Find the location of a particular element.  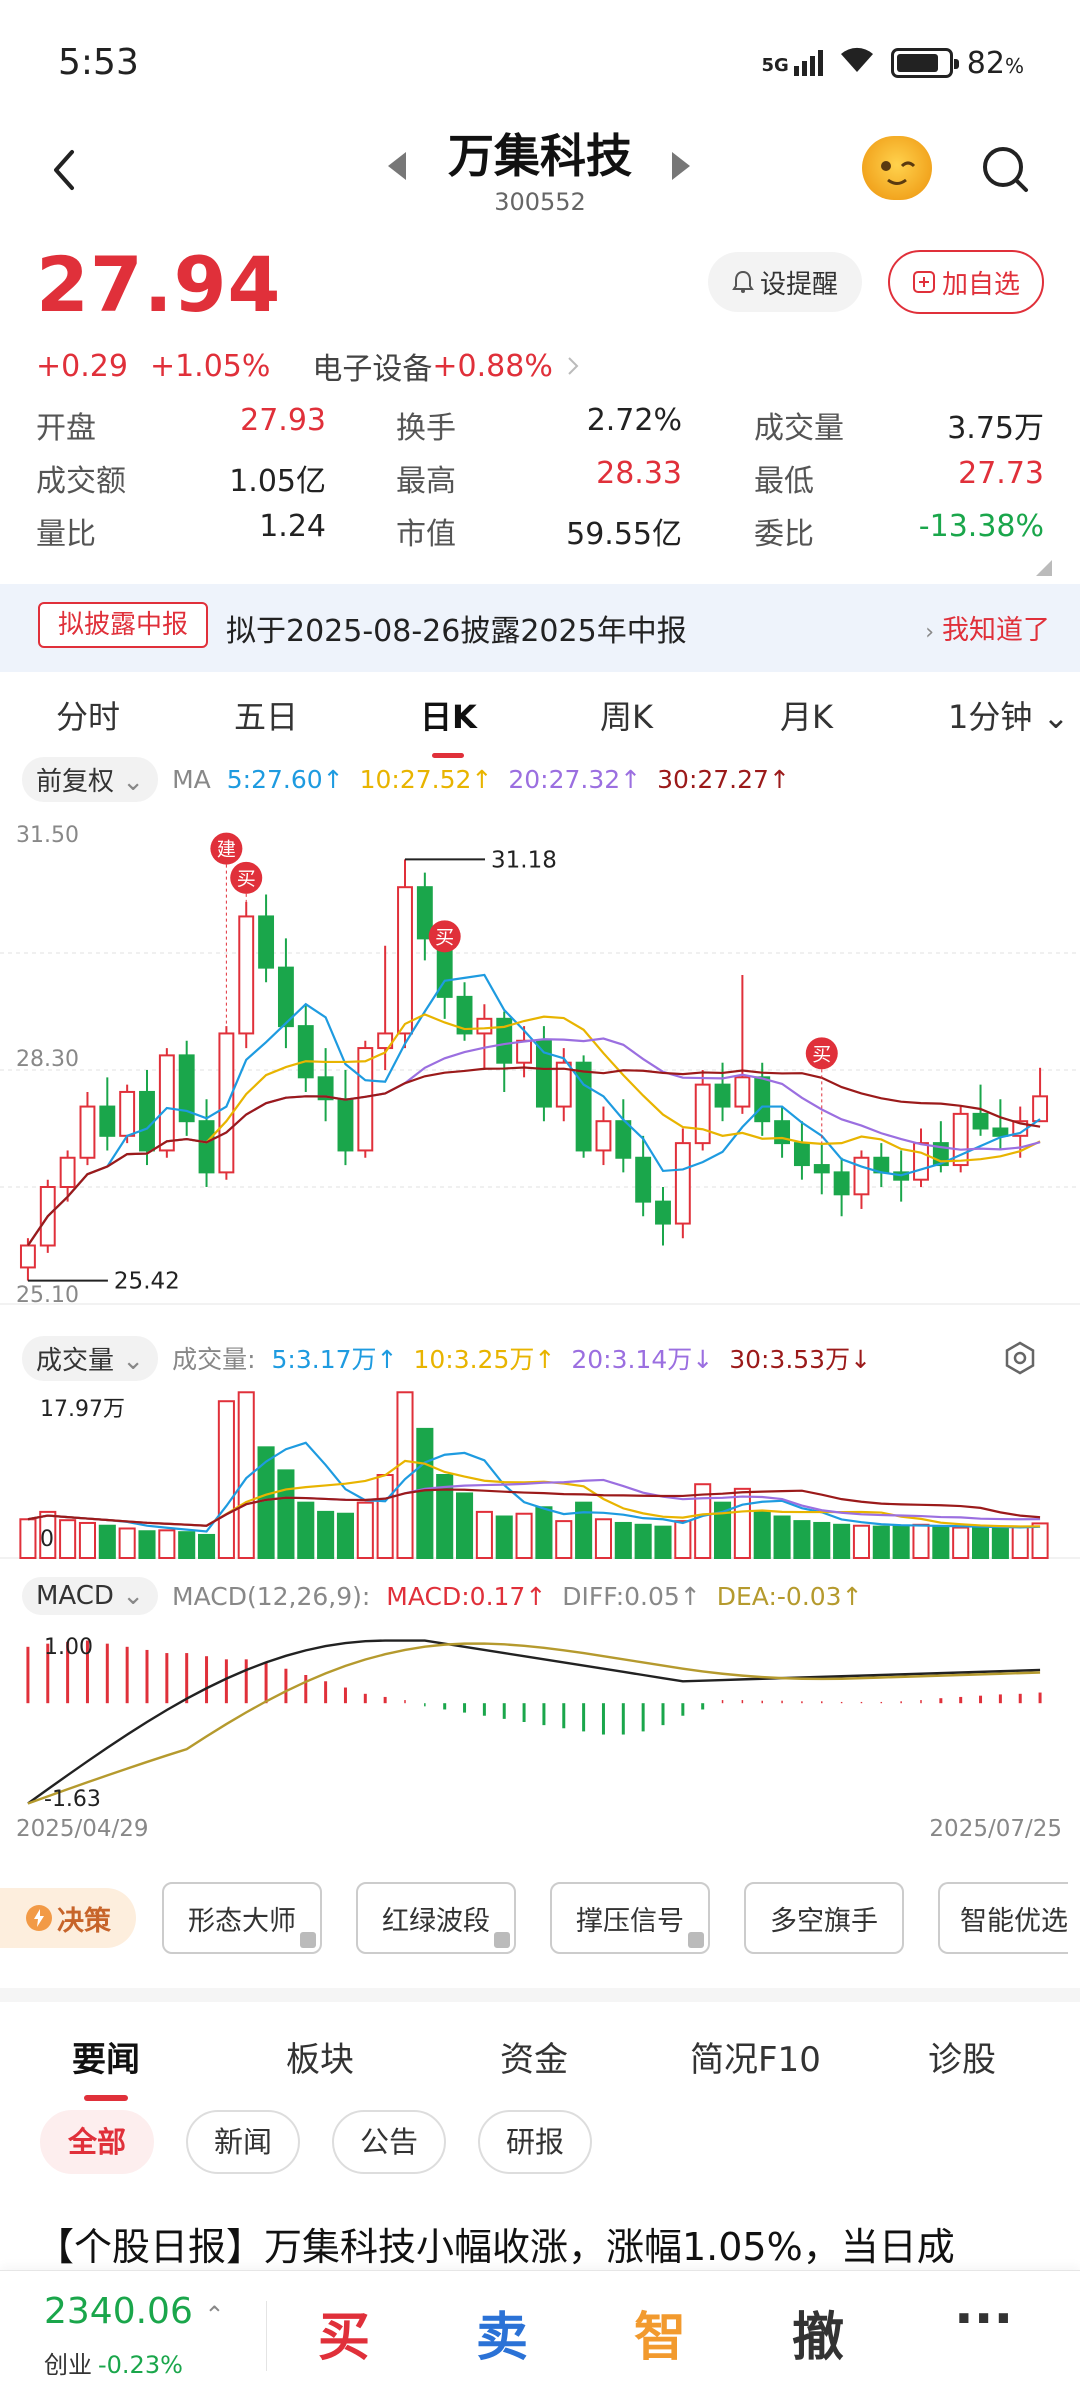

quote-value: 27.93 is located at coordinates (283, 420).